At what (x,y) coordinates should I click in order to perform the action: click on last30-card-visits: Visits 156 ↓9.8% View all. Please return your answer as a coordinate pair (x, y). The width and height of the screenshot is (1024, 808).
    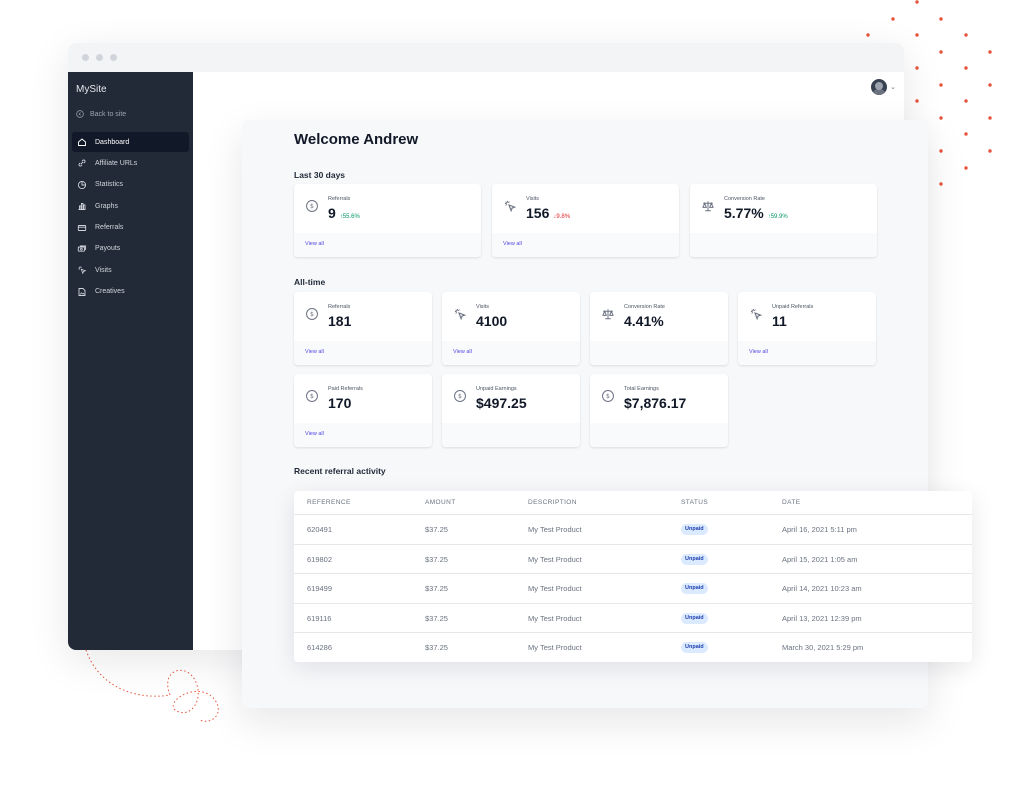
    Looking at the image, I should click on (585, 220).